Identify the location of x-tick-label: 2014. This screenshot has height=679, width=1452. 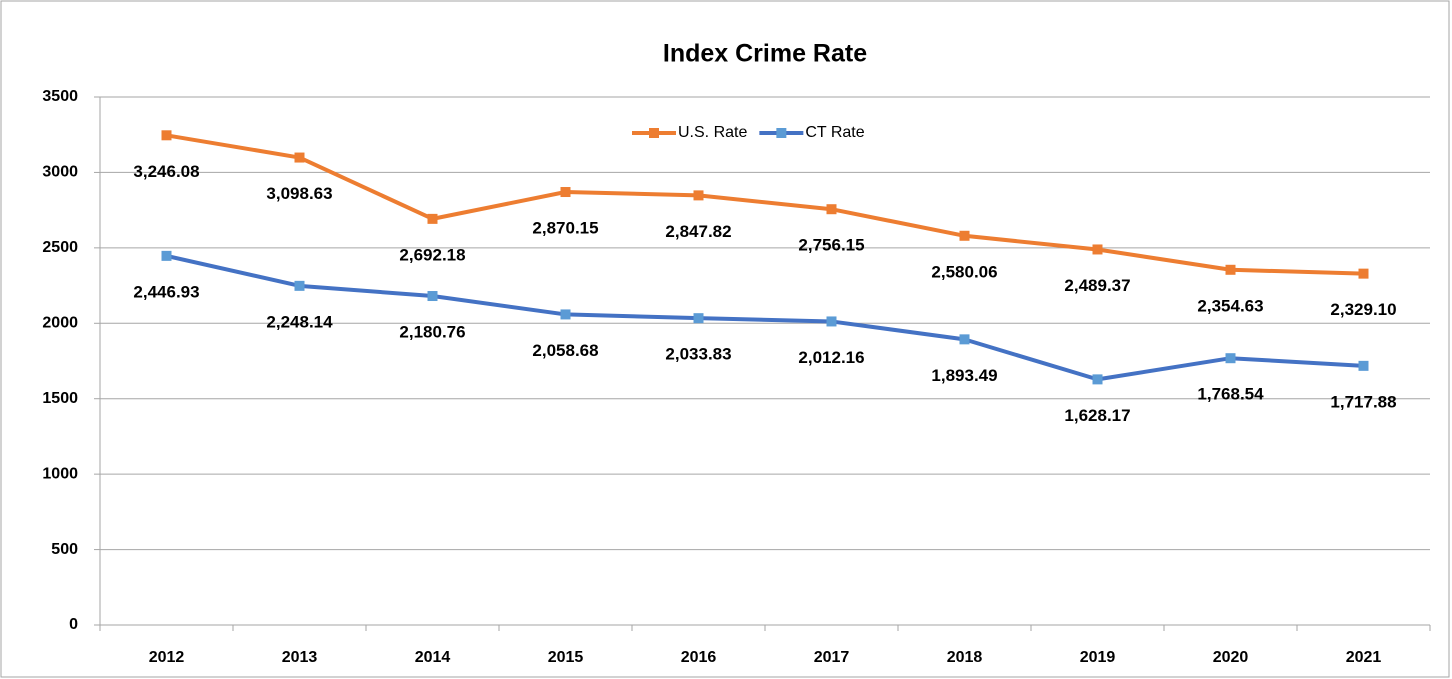
(433, 657).